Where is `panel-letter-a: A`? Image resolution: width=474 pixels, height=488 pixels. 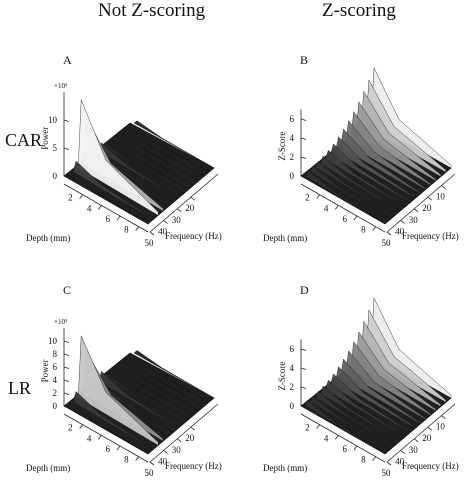 panel-letter-a: A is located at coordinates (67, 60).